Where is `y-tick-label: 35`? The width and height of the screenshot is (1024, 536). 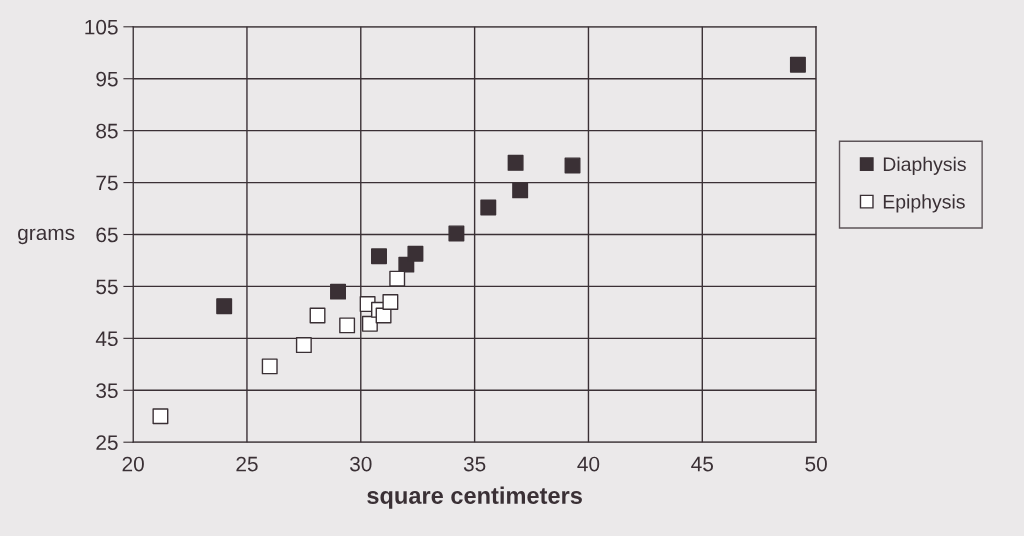 y-tick-label: 35 is located at coordinates (107, 391).